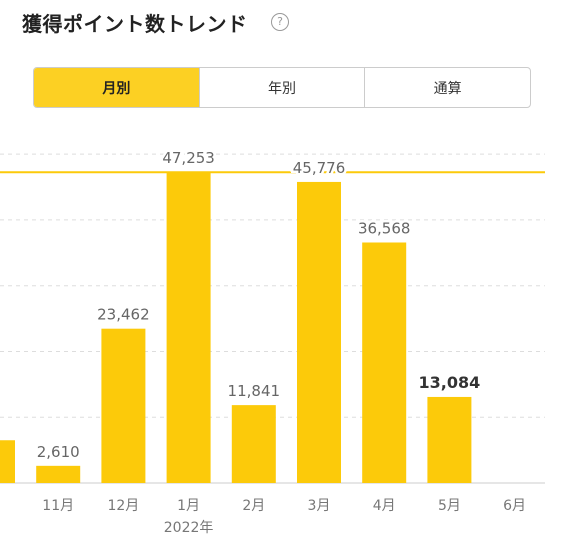 The width and height of the screenshot is (564, 557). Describe the element at coordinates (449, 506) in the screenshot. I see `x-tick-label: 5月` at that location.